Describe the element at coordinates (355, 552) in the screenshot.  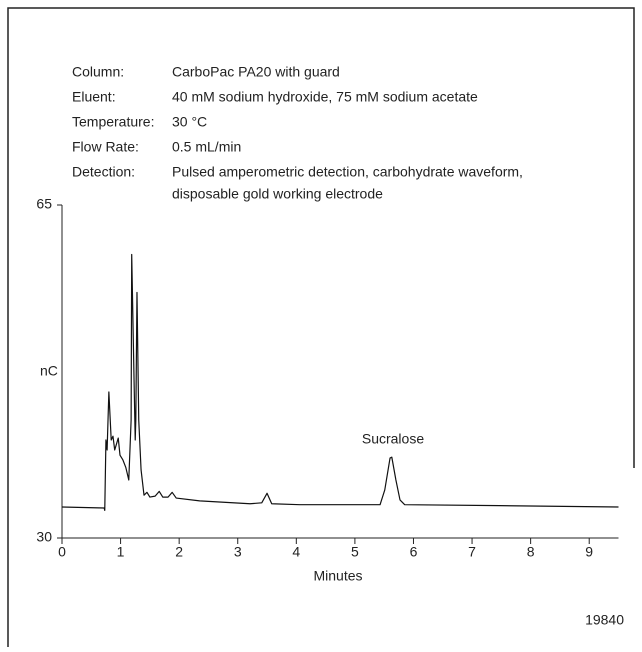
I see `x-tick-label: 5` at that location.